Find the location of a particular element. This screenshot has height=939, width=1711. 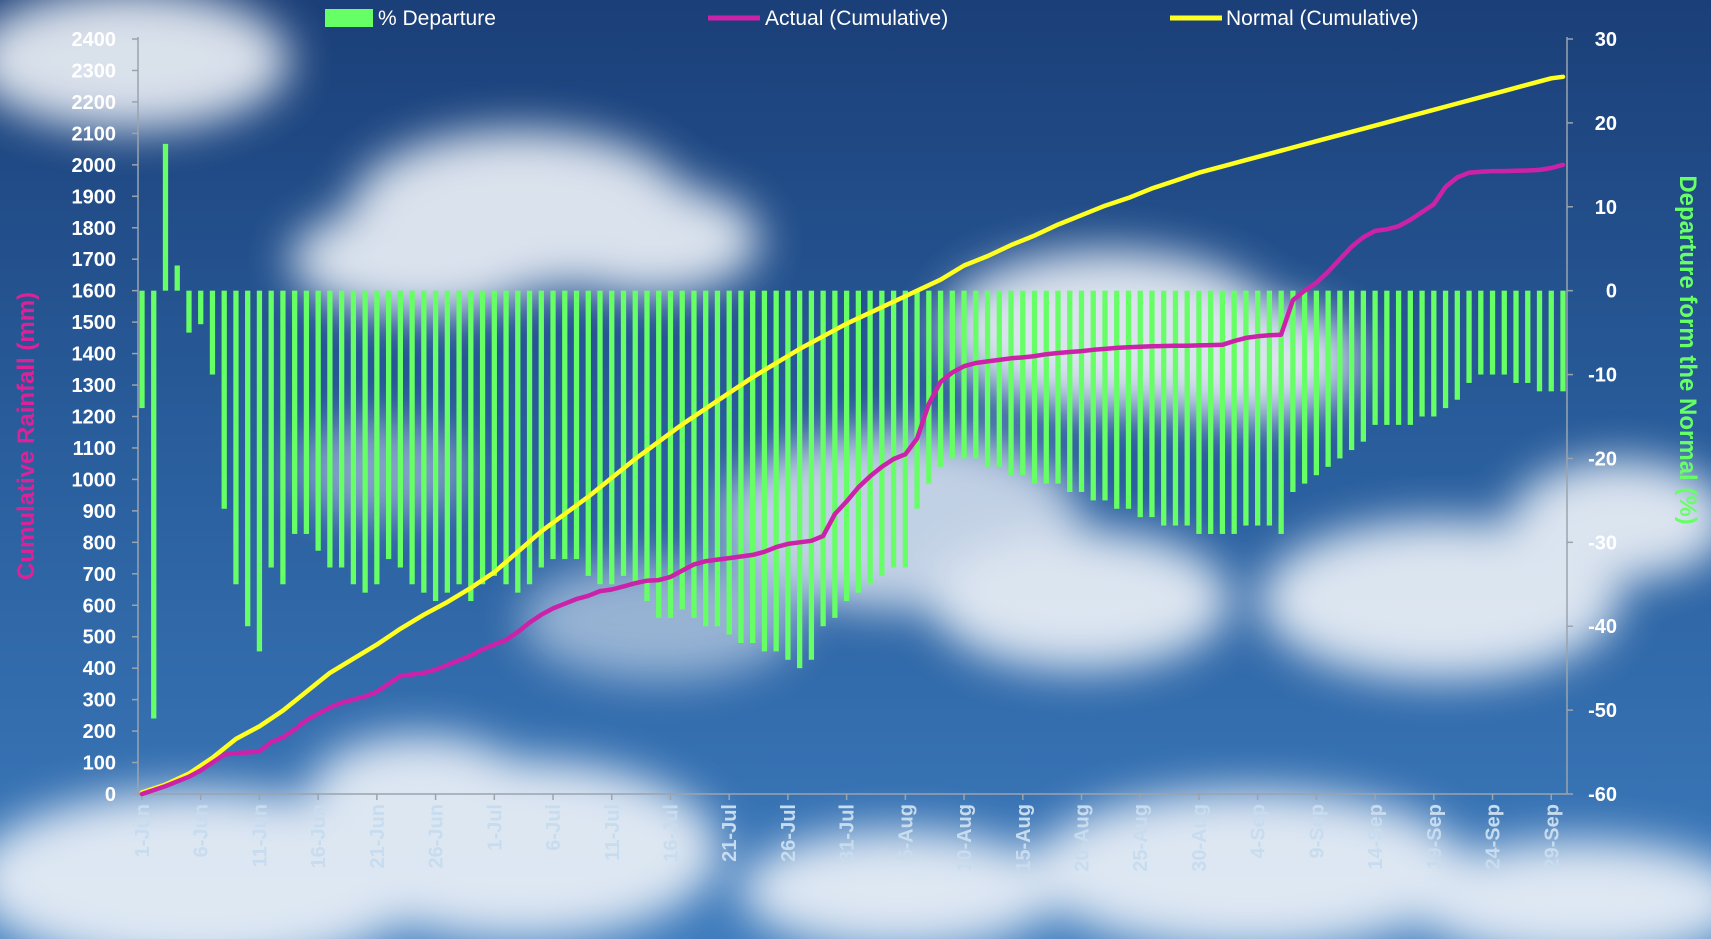

x-tick-label: 11-Jun is located at coordinates (260, 835).